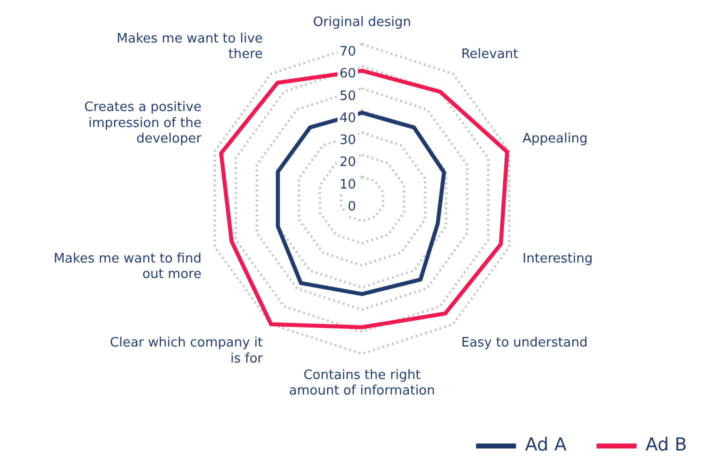 This screenshot has width=725, height=473. I want to click on y-tick-label: 50, so click(347, 96).